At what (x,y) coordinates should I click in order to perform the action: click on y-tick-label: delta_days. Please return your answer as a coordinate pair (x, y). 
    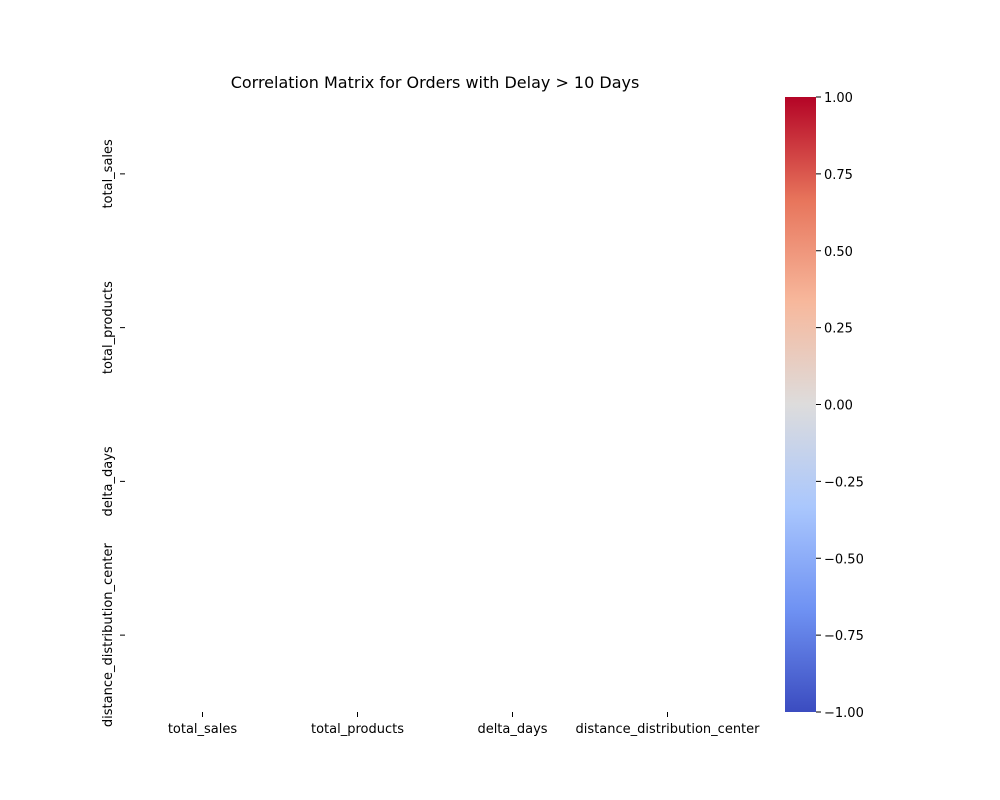
    Looking at the image, I should click on (108, 481).